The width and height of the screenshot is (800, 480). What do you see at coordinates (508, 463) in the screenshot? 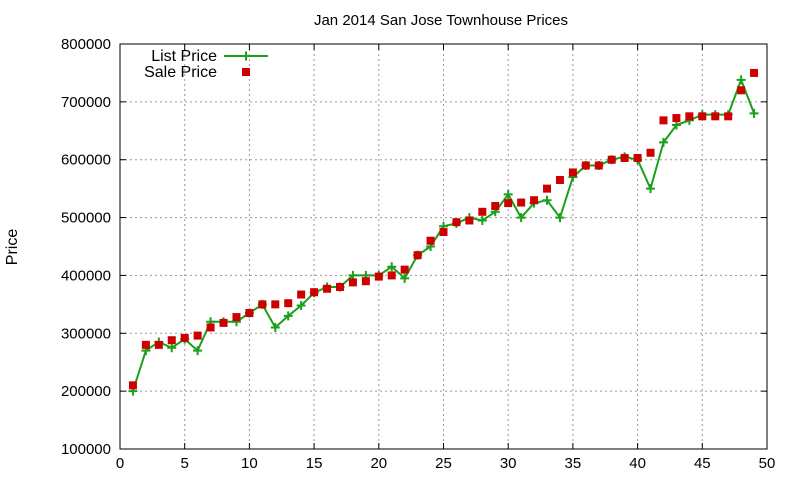
I see `x-tick-label: 30` at bounding box center [508, 463].